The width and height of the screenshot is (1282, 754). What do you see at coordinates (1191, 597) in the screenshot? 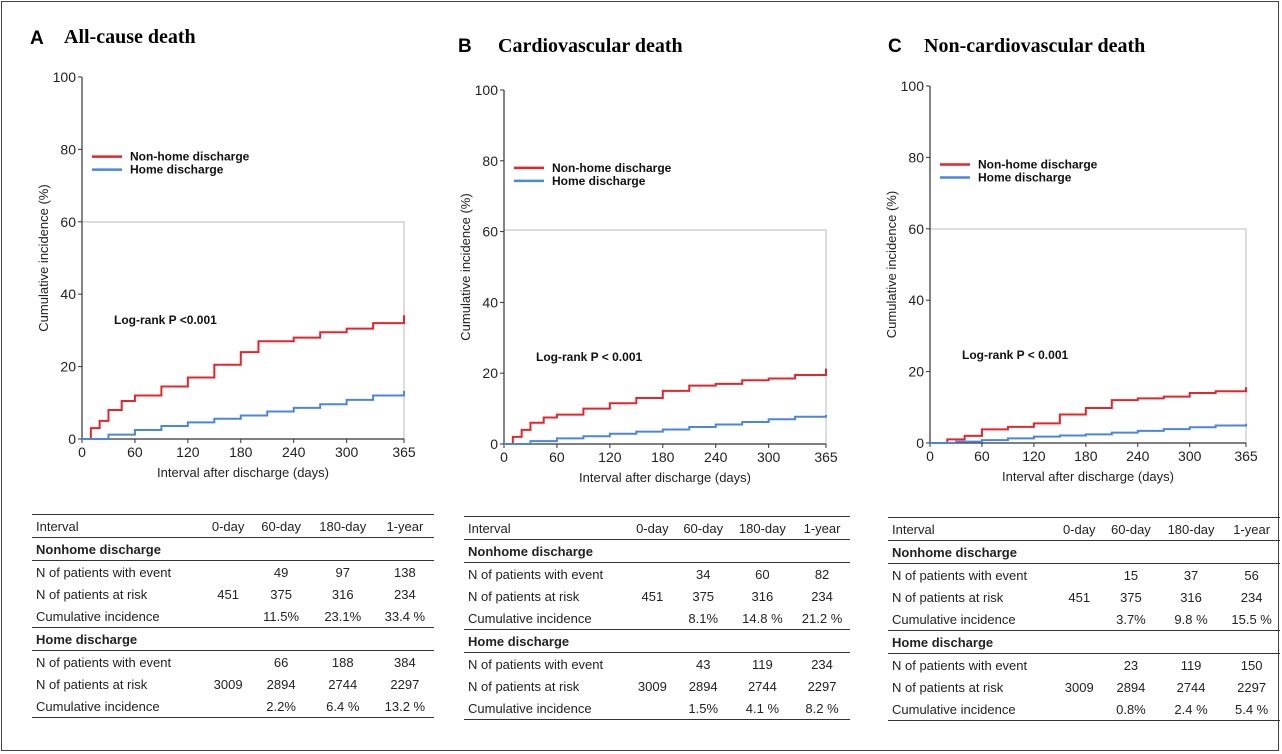
I see `table-cell: 316` at bounding box center [1191, 597].